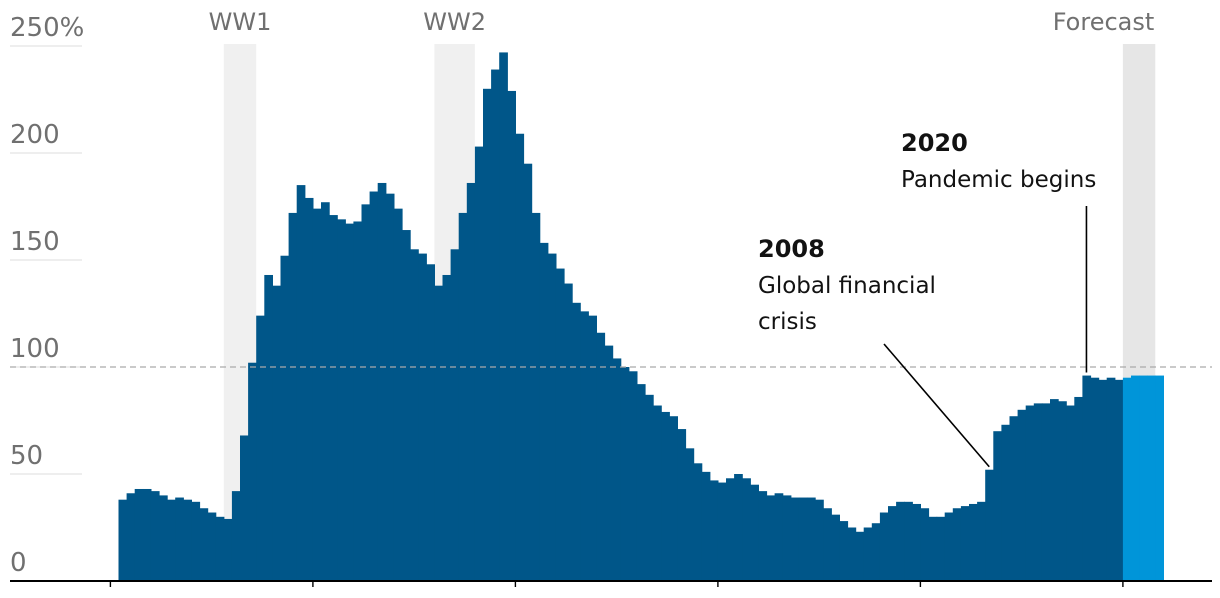  What do you see at coordinates (568, 432) in the screenshot?
I see `bar-historical-1956` at bounding box center [568, 432].